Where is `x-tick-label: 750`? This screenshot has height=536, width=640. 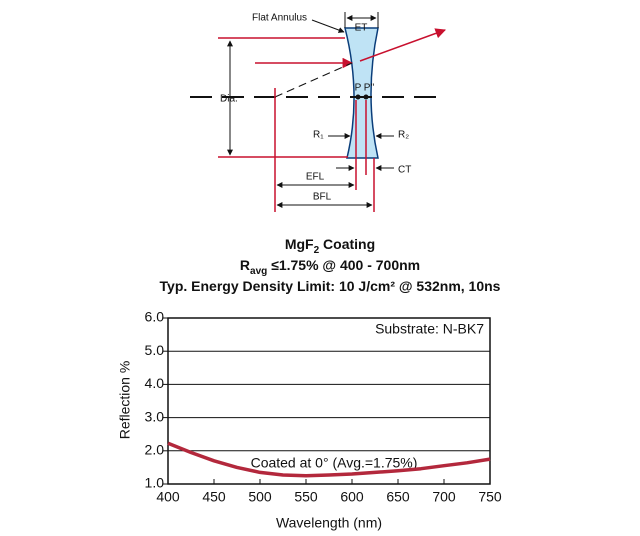 x-tick-label: 750 is located at coordinates (490, 497).